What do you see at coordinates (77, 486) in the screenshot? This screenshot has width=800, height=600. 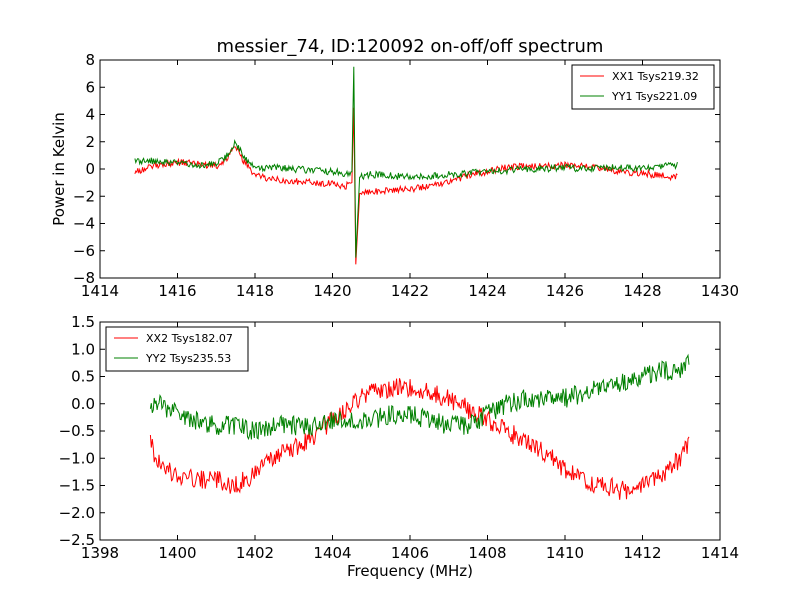 I see `y-tick-label: −1.5` at bounding box center [77, 486].